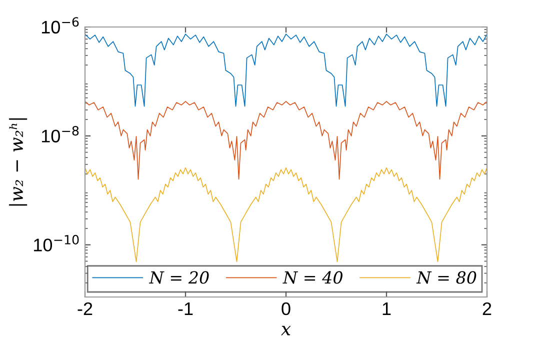  I want to click on legend-label: N = 80, so click(446, 277).